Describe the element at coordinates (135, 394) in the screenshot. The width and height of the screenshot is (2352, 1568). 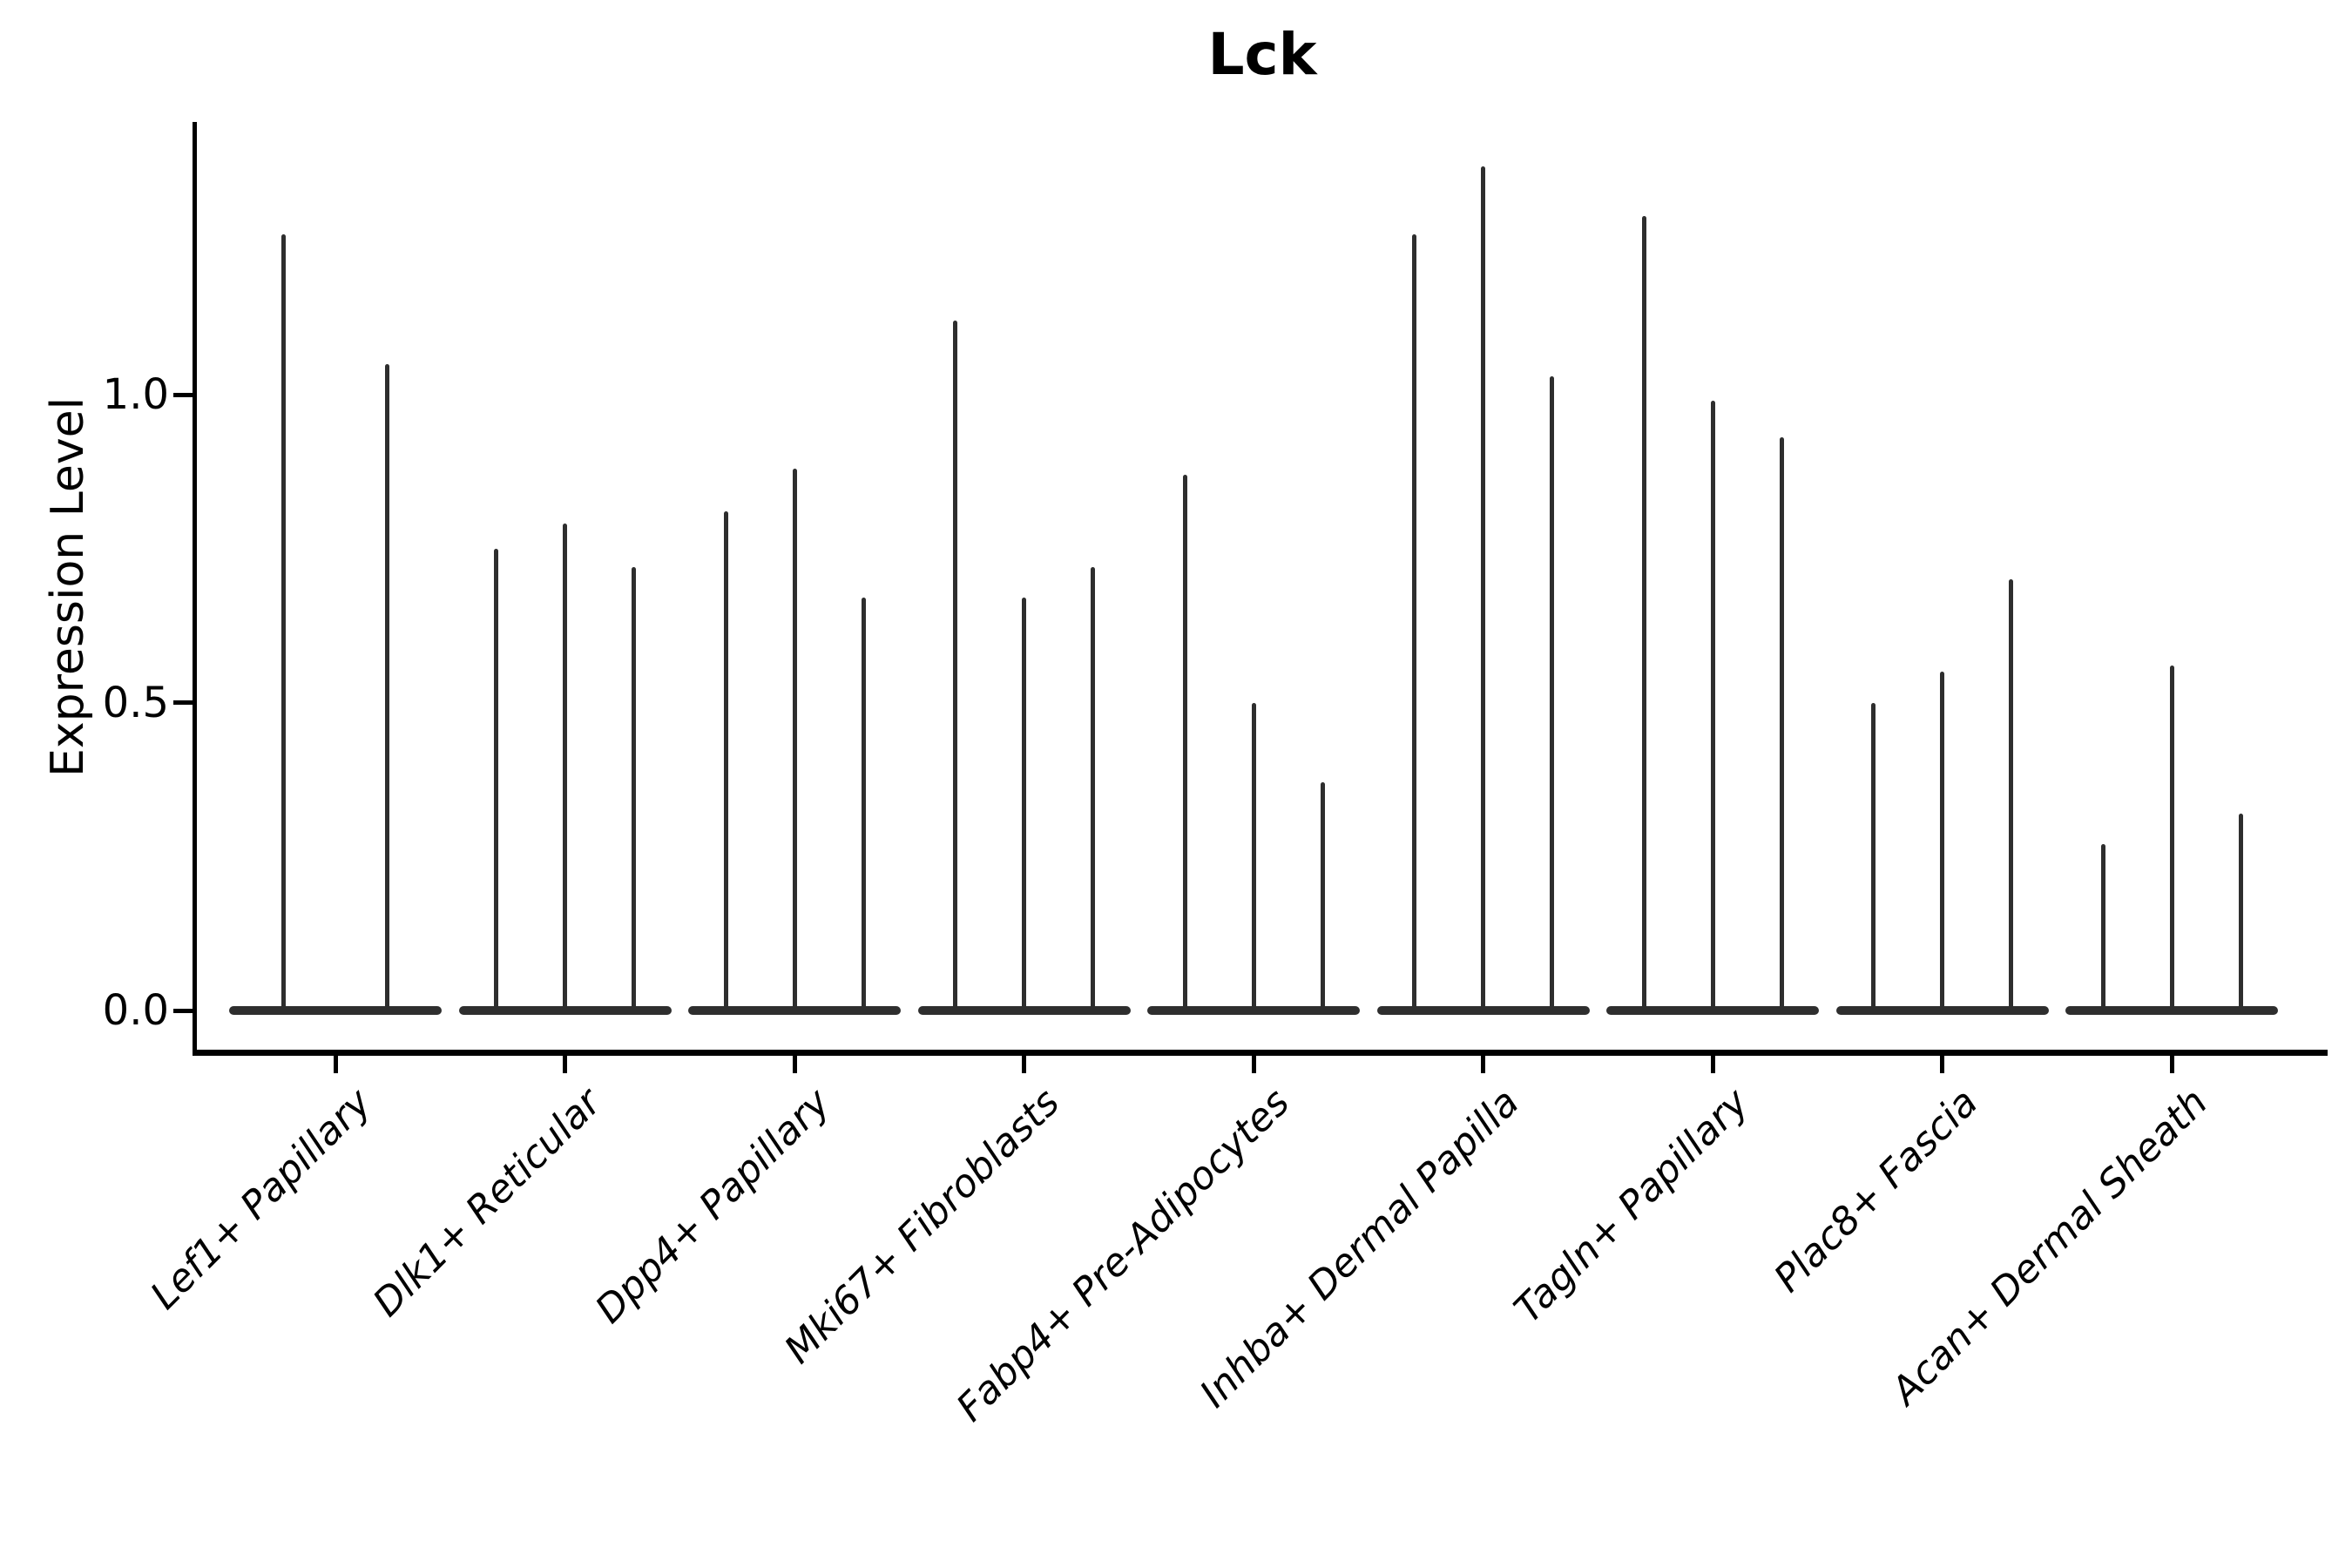
I see `y-tick-label: 1.0` at that location.